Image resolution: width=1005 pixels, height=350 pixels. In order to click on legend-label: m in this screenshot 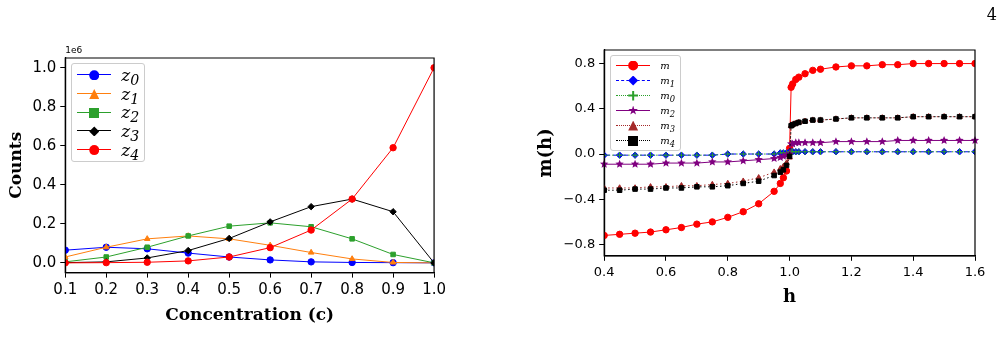, I will do `click(665, 65)`.